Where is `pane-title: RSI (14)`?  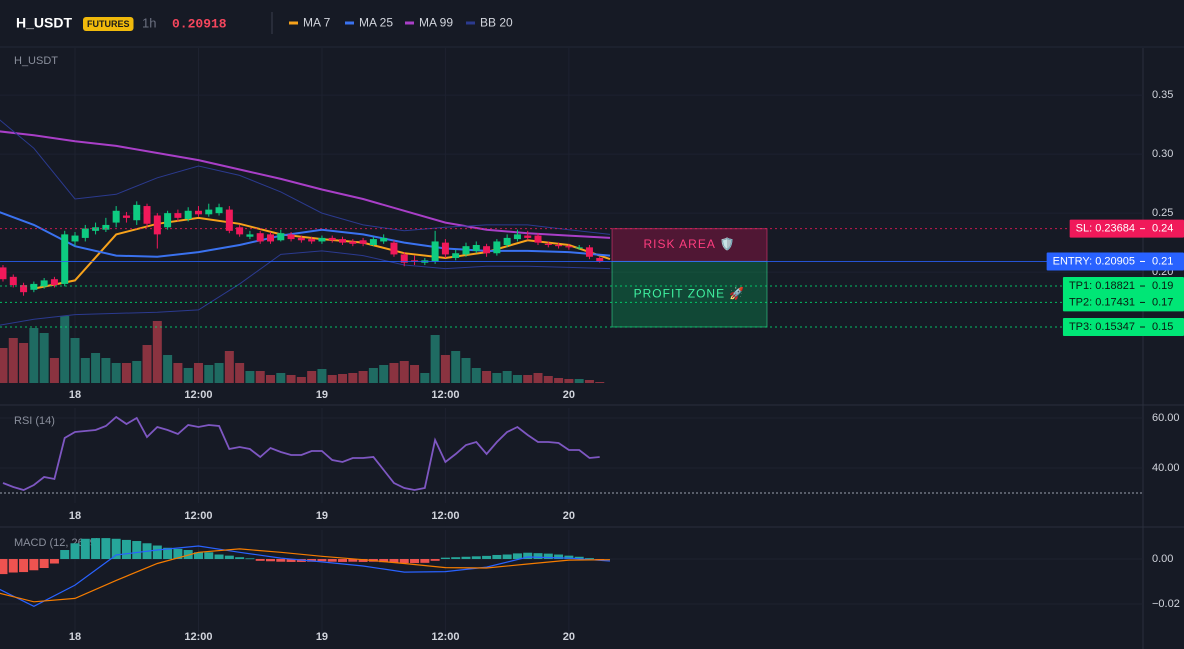 pane-title: RSI (14) is located at coordinates (34, 421).